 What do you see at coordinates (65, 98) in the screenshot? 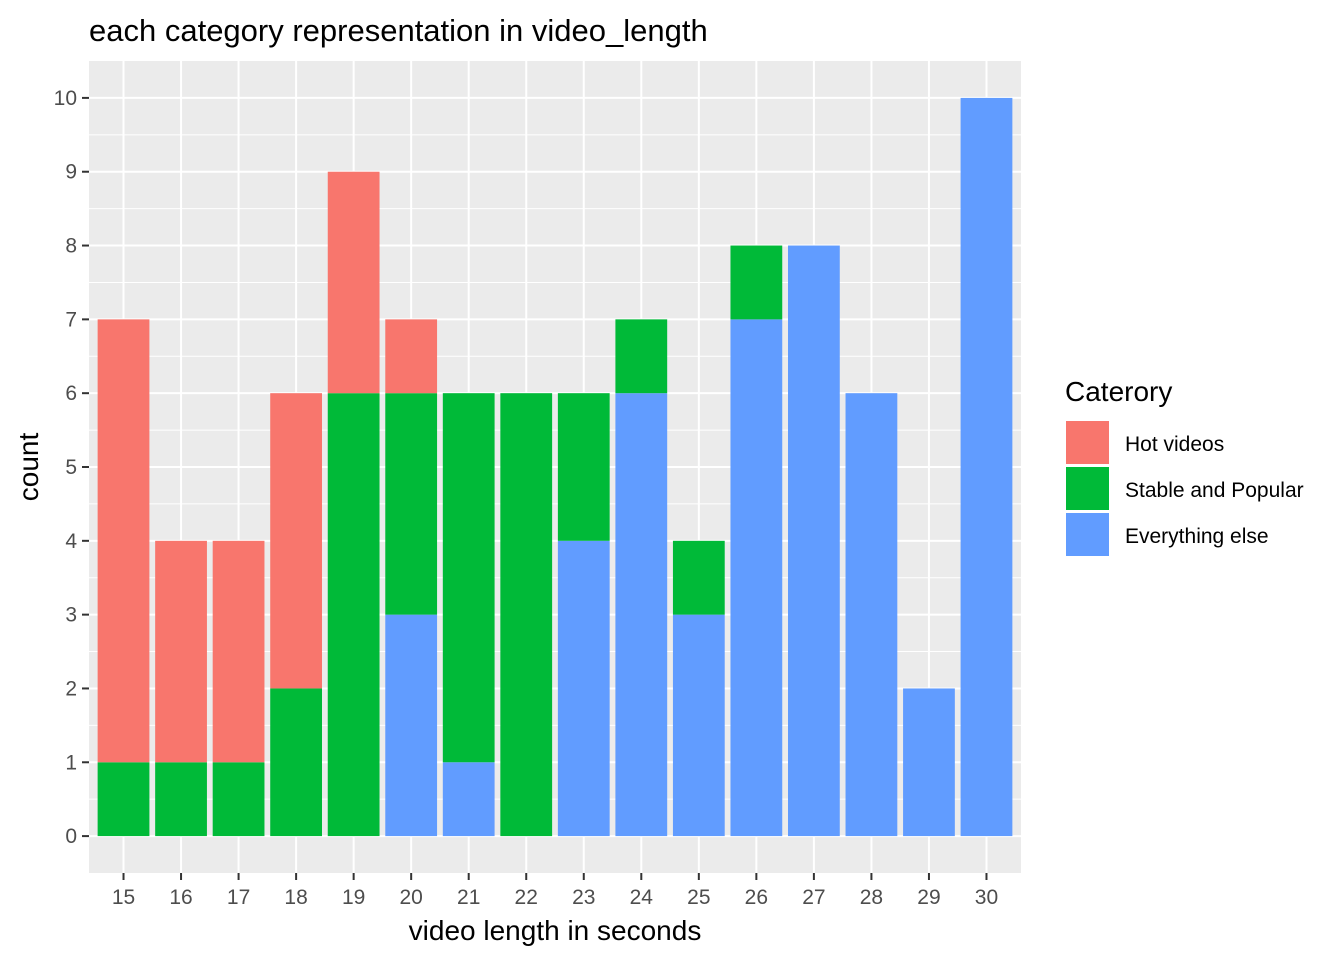
I see `y-tick-label: 10` at bounding box center [65, 98].